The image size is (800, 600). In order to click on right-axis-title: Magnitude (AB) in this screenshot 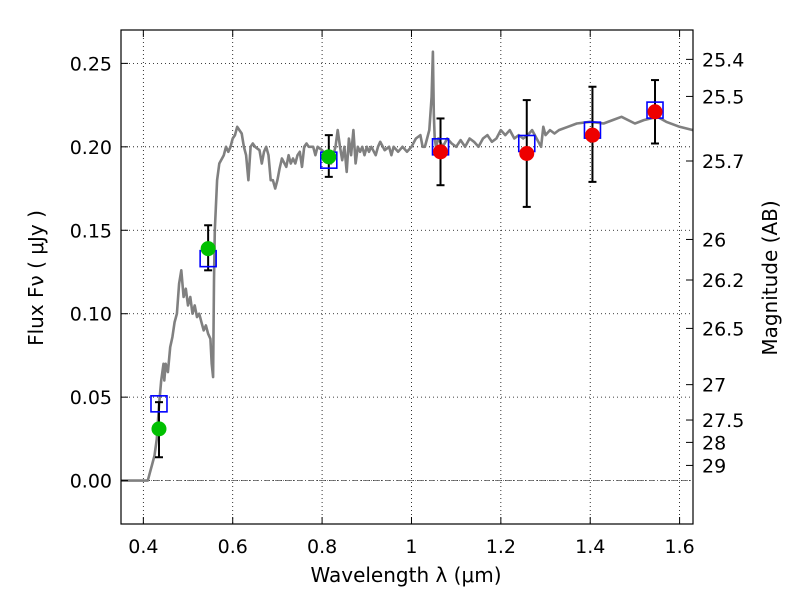, I will do `click(770, 277)`.